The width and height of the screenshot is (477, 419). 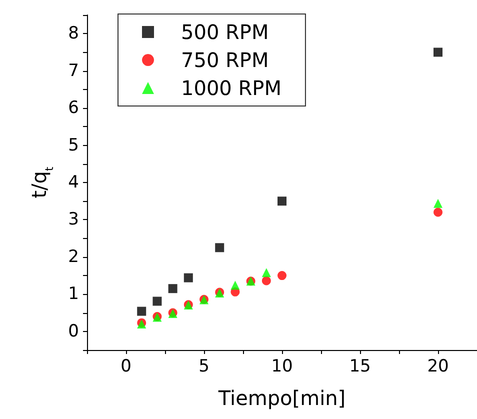 I want to click on legend-label: 1000 RPM, so click(x=231, y=88).